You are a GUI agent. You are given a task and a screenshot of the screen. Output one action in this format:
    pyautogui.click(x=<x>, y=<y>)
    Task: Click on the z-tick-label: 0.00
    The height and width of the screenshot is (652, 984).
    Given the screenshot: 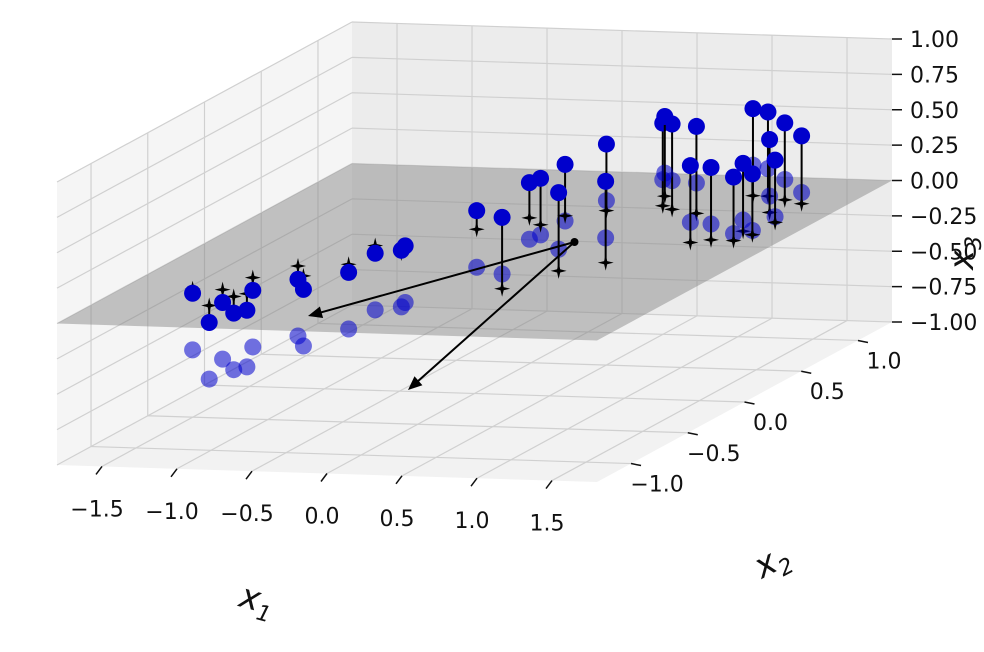 What is the action you would take?
    pyautogui.click(x=934, y=182)
    